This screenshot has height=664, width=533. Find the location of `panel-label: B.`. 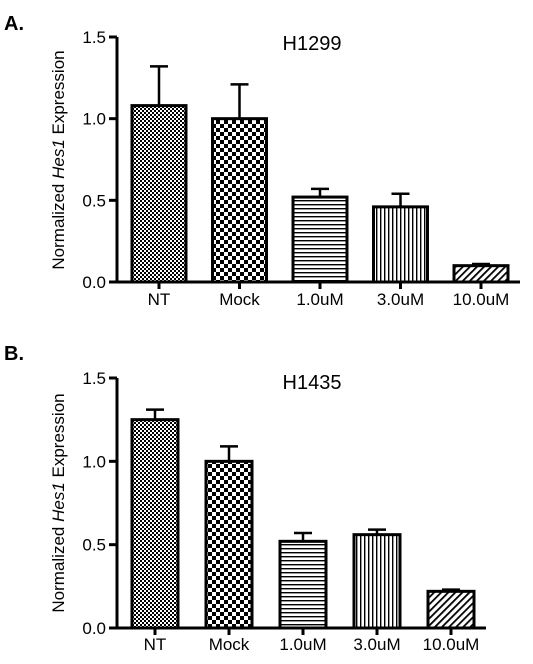

panel-label: B. is located at coordinates (14, 354).